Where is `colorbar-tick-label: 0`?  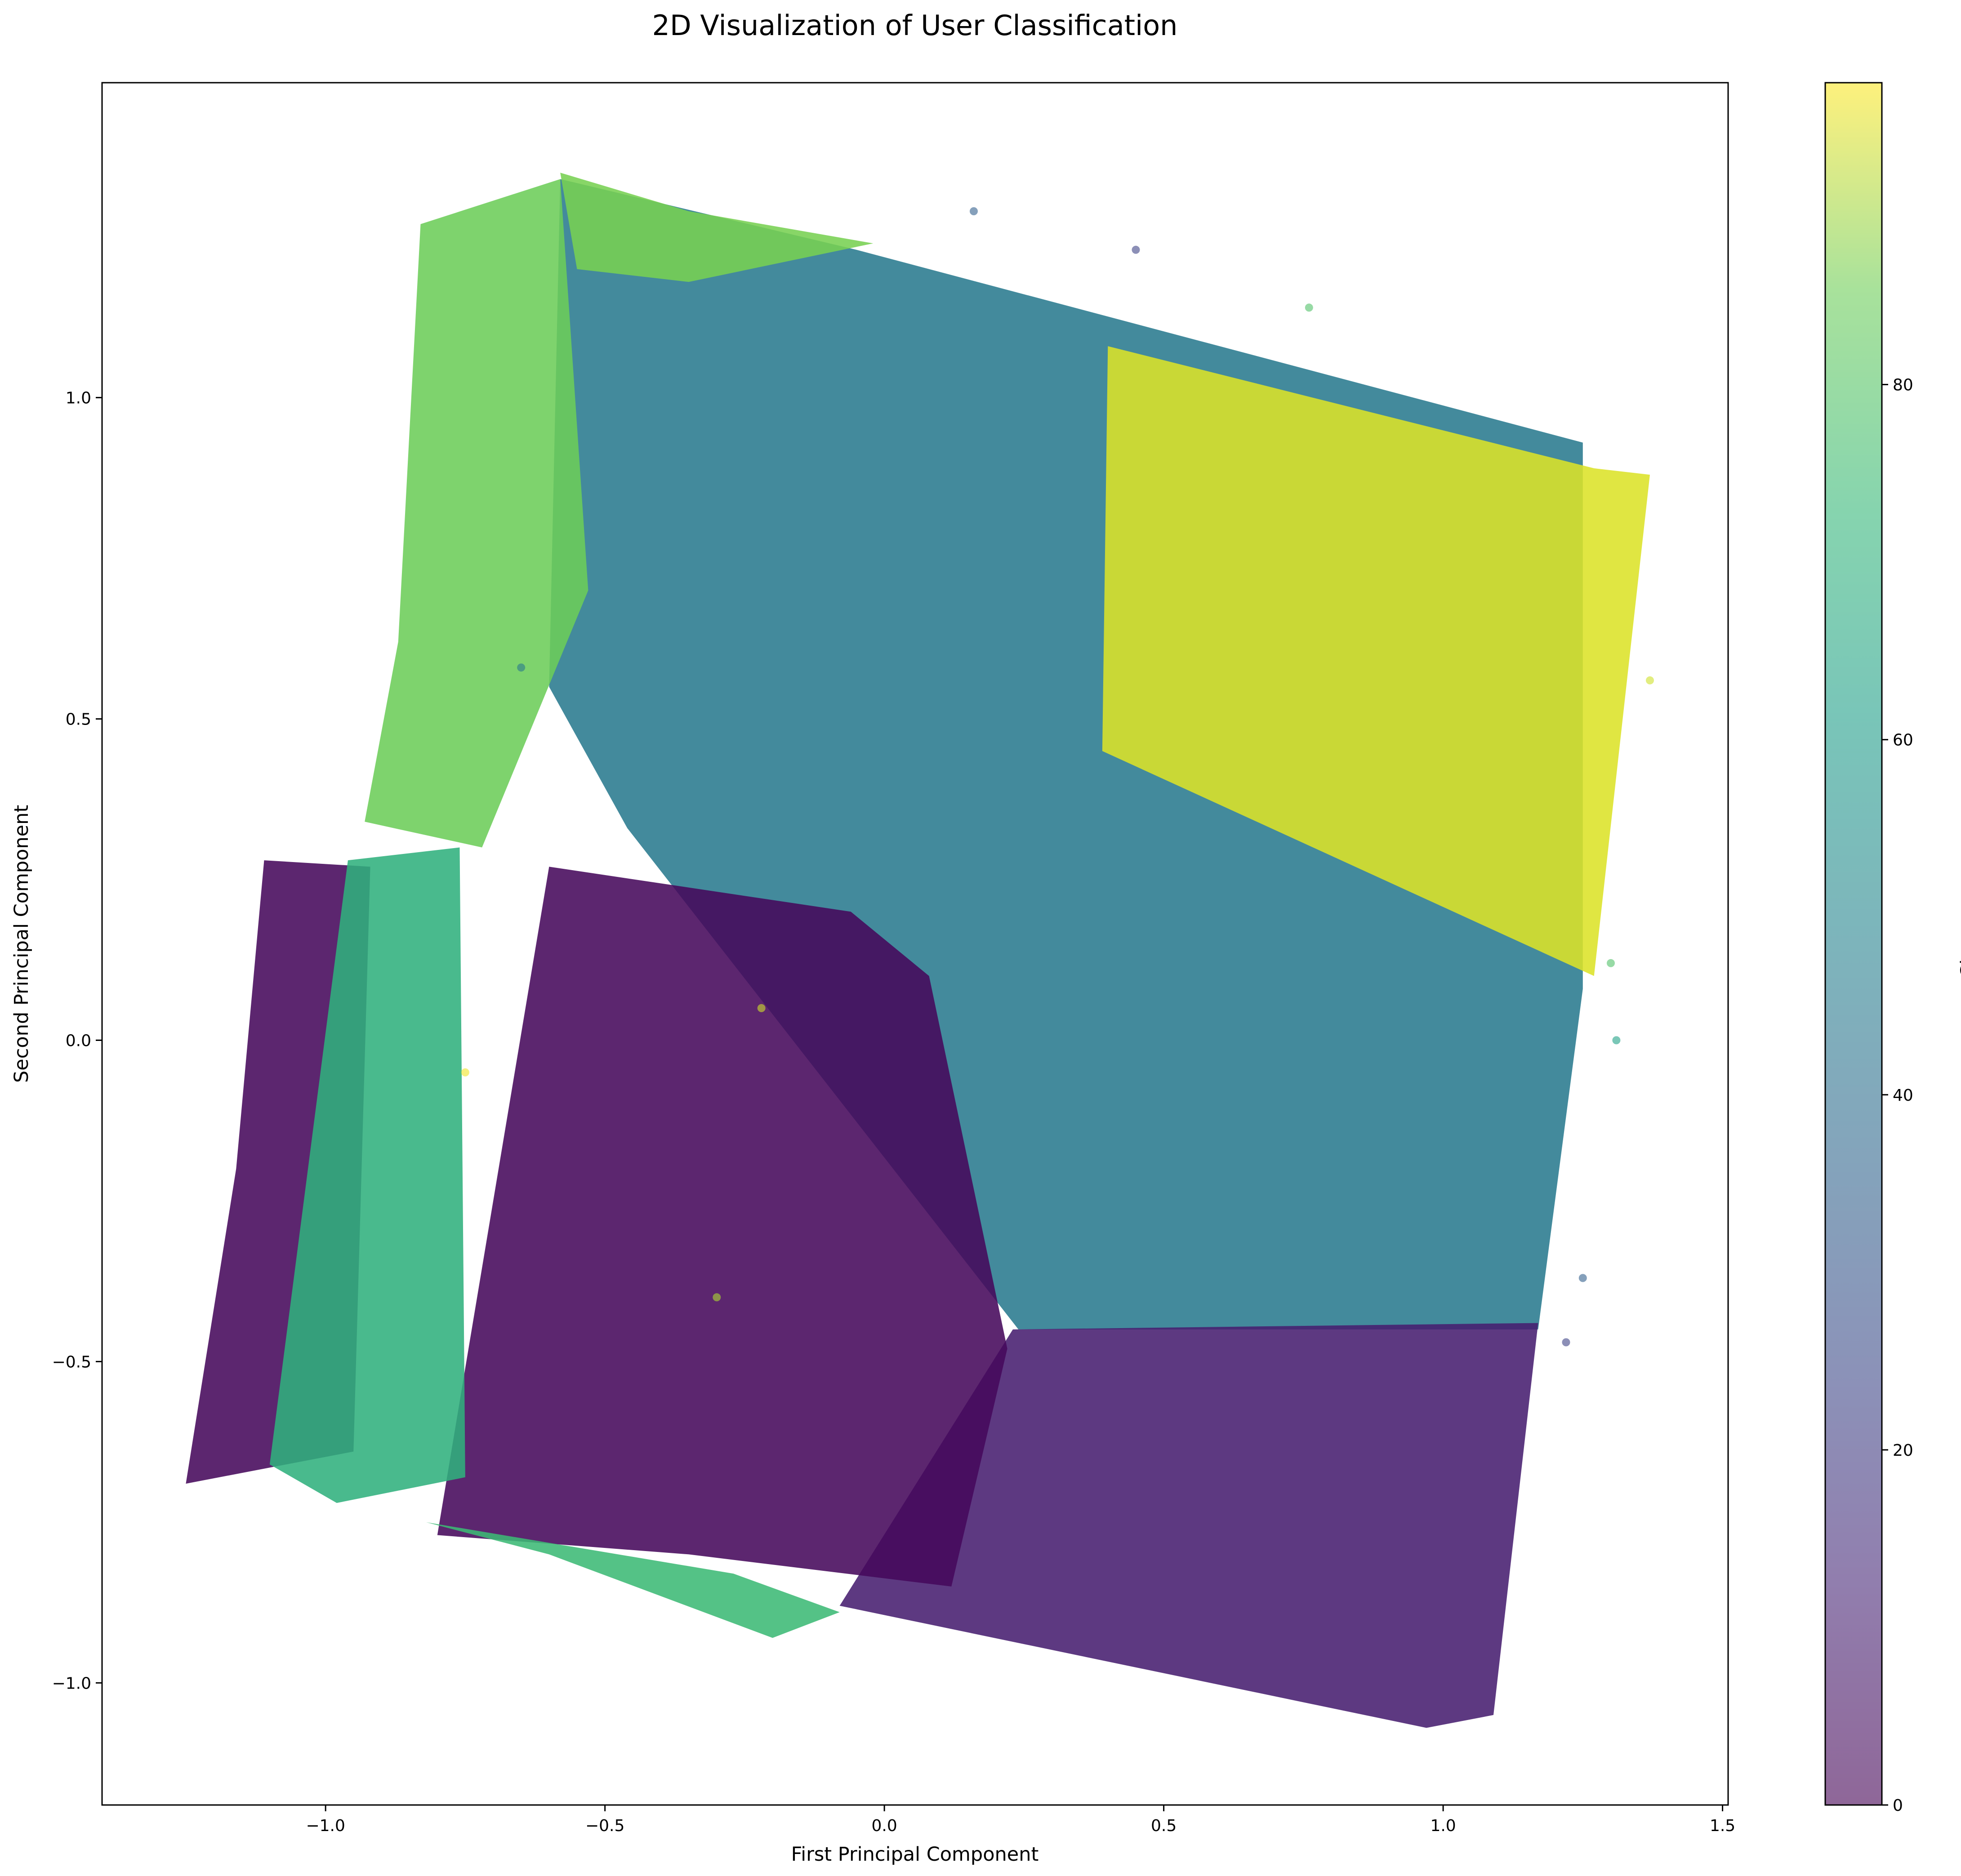
colorbar-tick-label: 0 is located at coordinates (1898, 1805).